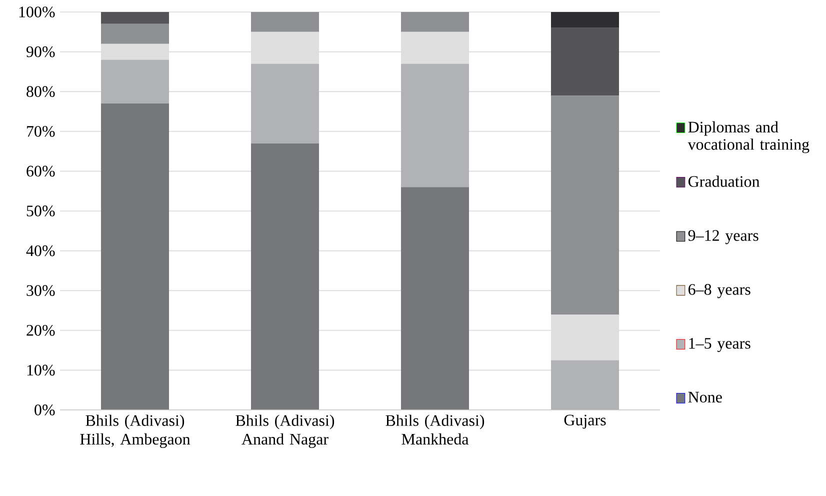 This screenshot has width=826, height=496. Describe the element at coordinates (41, 370) in the screenshot. I see `y-tick-label: 10%` at that location.